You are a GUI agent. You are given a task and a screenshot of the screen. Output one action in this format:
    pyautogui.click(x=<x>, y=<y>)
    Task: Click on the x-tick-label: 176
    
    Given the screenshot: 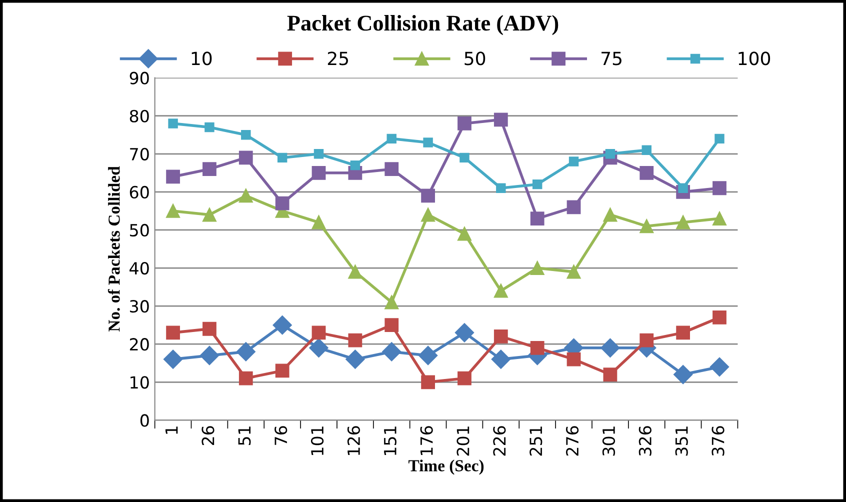 What is the action you would take?
    pyautogui.click(x=426, y=441)
    